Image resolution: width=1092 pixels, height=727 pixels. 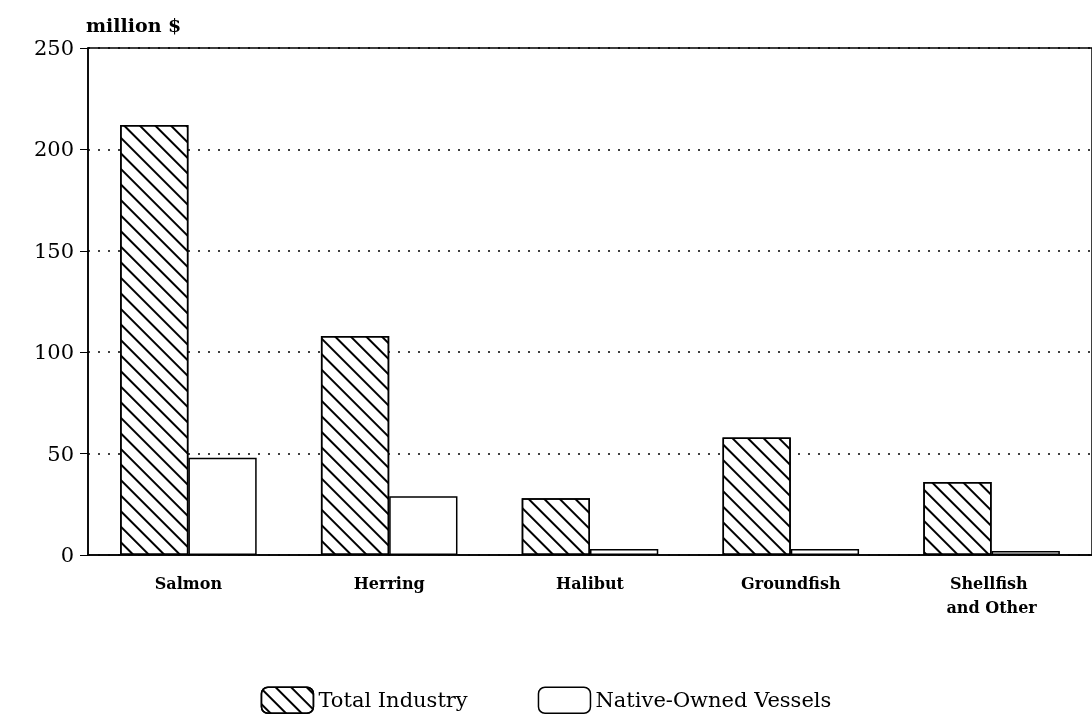 I want to click on x-tick-label: Halibut, so click(x=590, y=583).